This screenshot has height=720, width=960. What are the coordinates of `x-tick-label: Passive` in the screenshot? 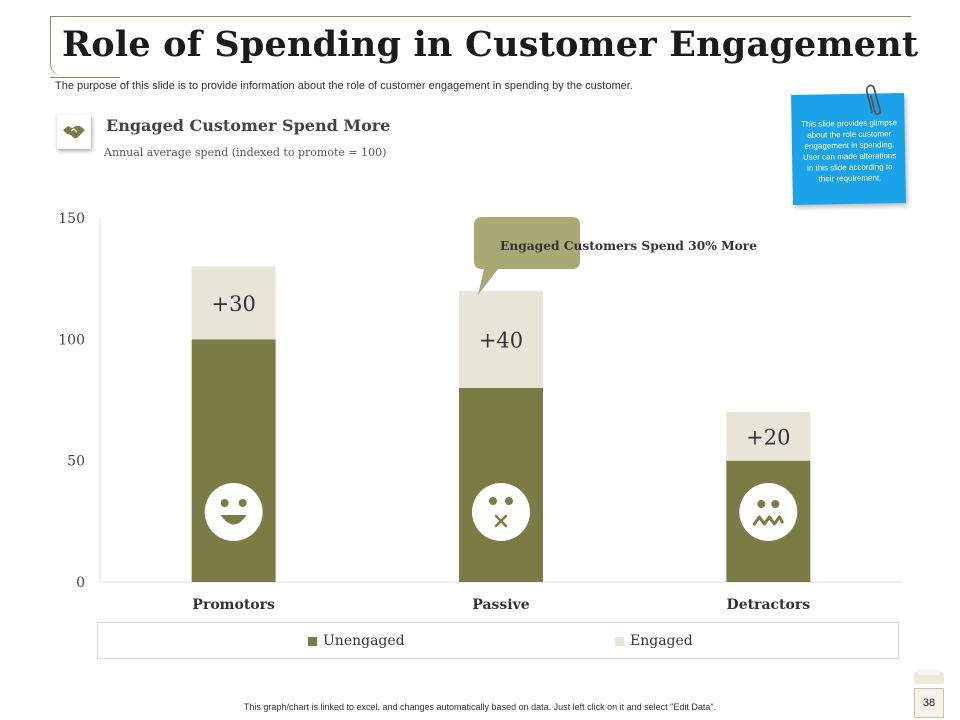 It's located at (500, 605).